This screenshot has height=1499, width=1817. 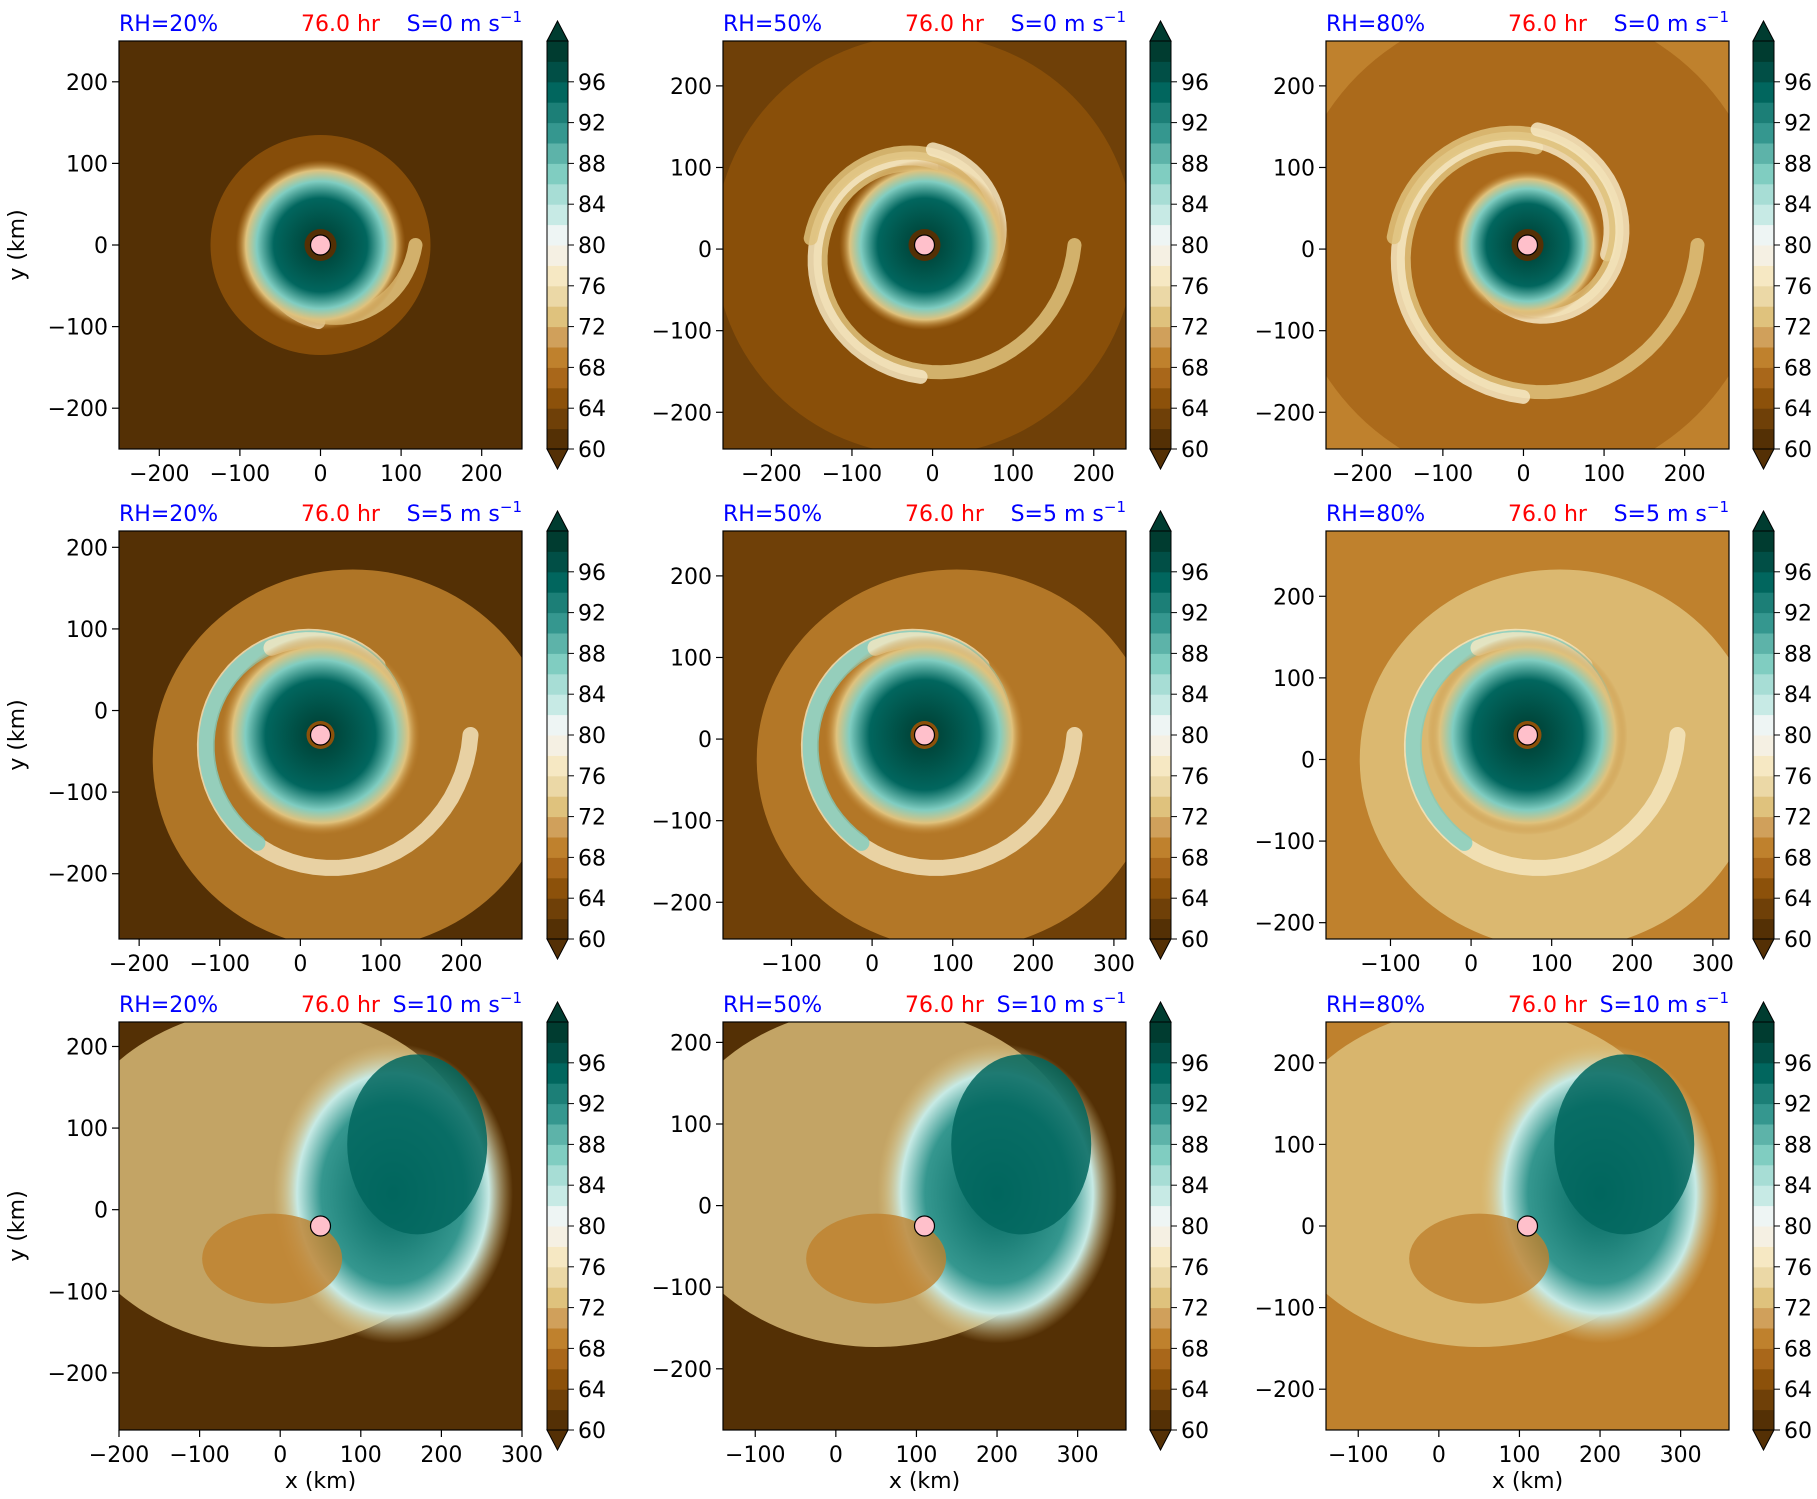 What do you see at coordinates (1548, 1005) in the screenshot?
I see `title-time: 76.0 hr` at bounding box center [1548, 1005].